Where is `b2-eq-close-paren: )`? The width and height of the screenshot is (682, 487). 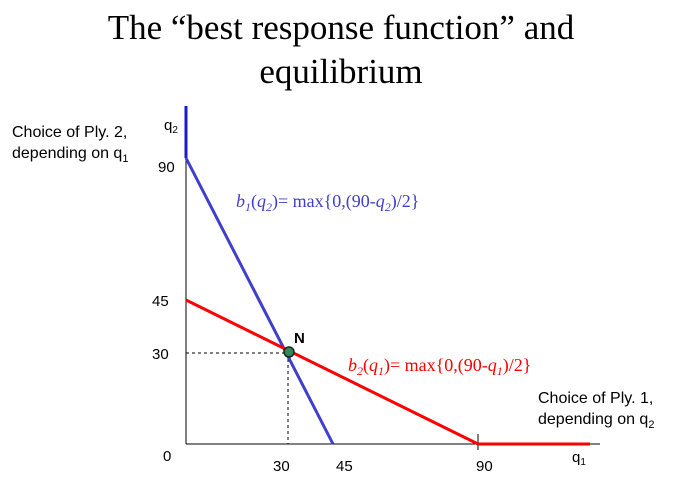 b2-eq-close-paren: ) is located at coordinates (387, 365).